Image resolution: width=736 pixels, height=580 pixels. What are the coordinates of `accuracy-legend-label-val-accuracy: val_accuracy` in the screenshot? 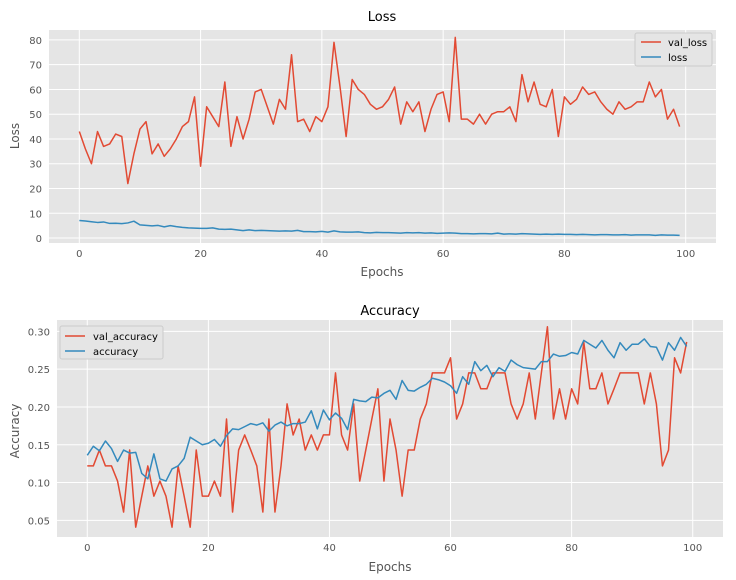 It's located at (125, 337).